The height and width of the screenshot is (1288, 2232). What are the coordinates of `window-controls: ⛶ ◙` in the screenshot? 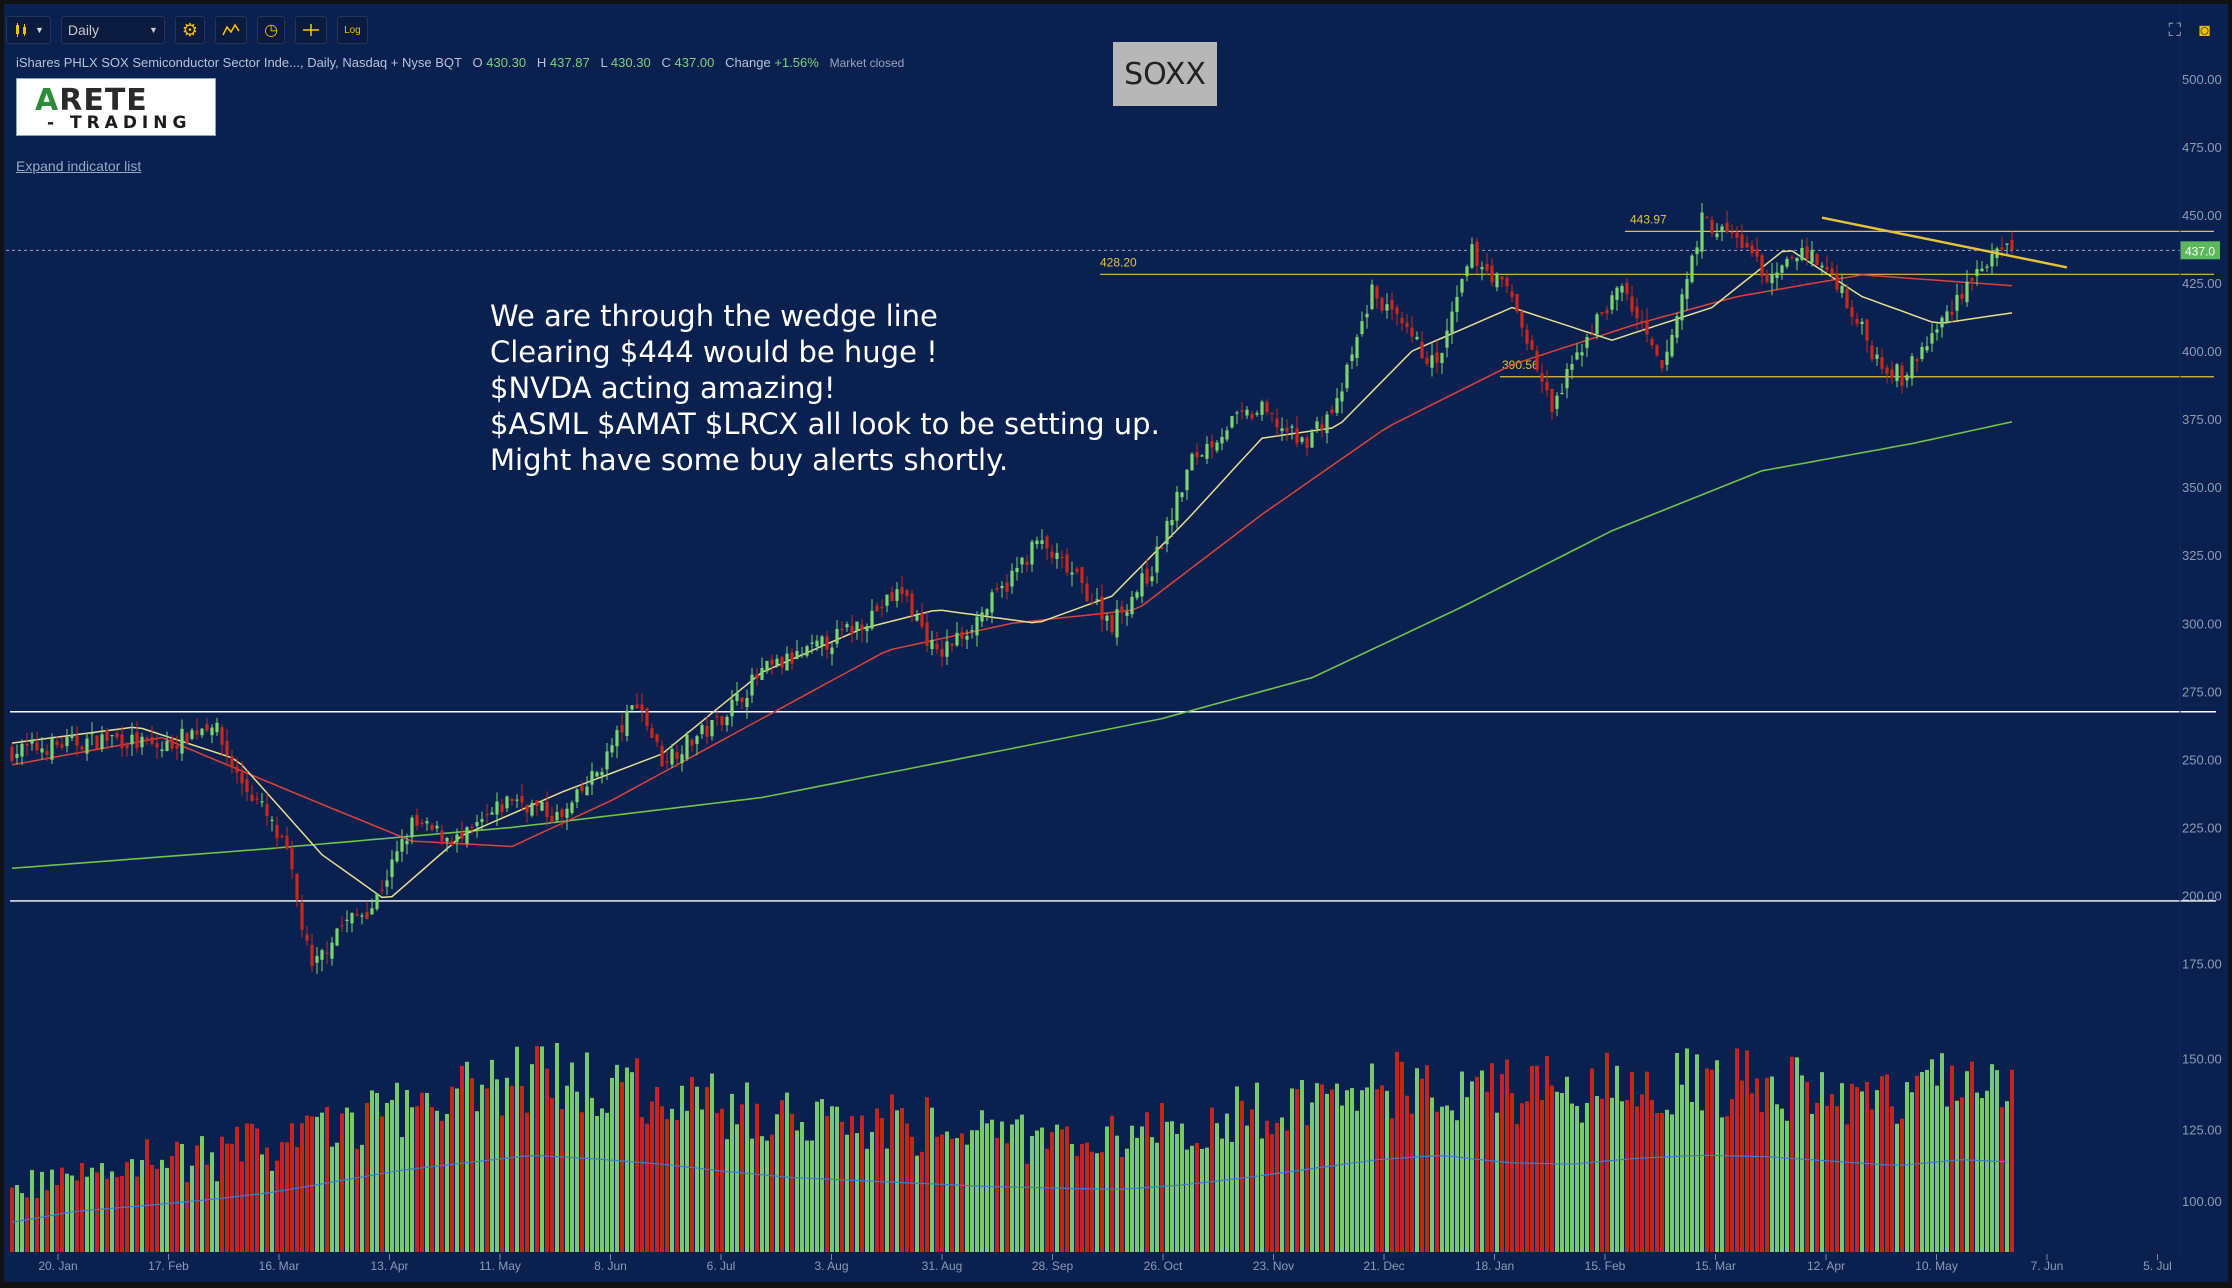 It's located at (2189, 30).